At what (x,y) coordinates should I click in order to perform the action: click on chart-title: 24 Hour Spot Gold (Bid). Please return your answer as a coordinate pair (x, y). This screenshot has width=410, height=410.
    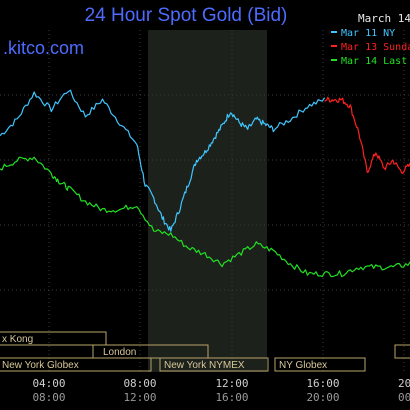
    Looking at the image, I should click on (186, 15).